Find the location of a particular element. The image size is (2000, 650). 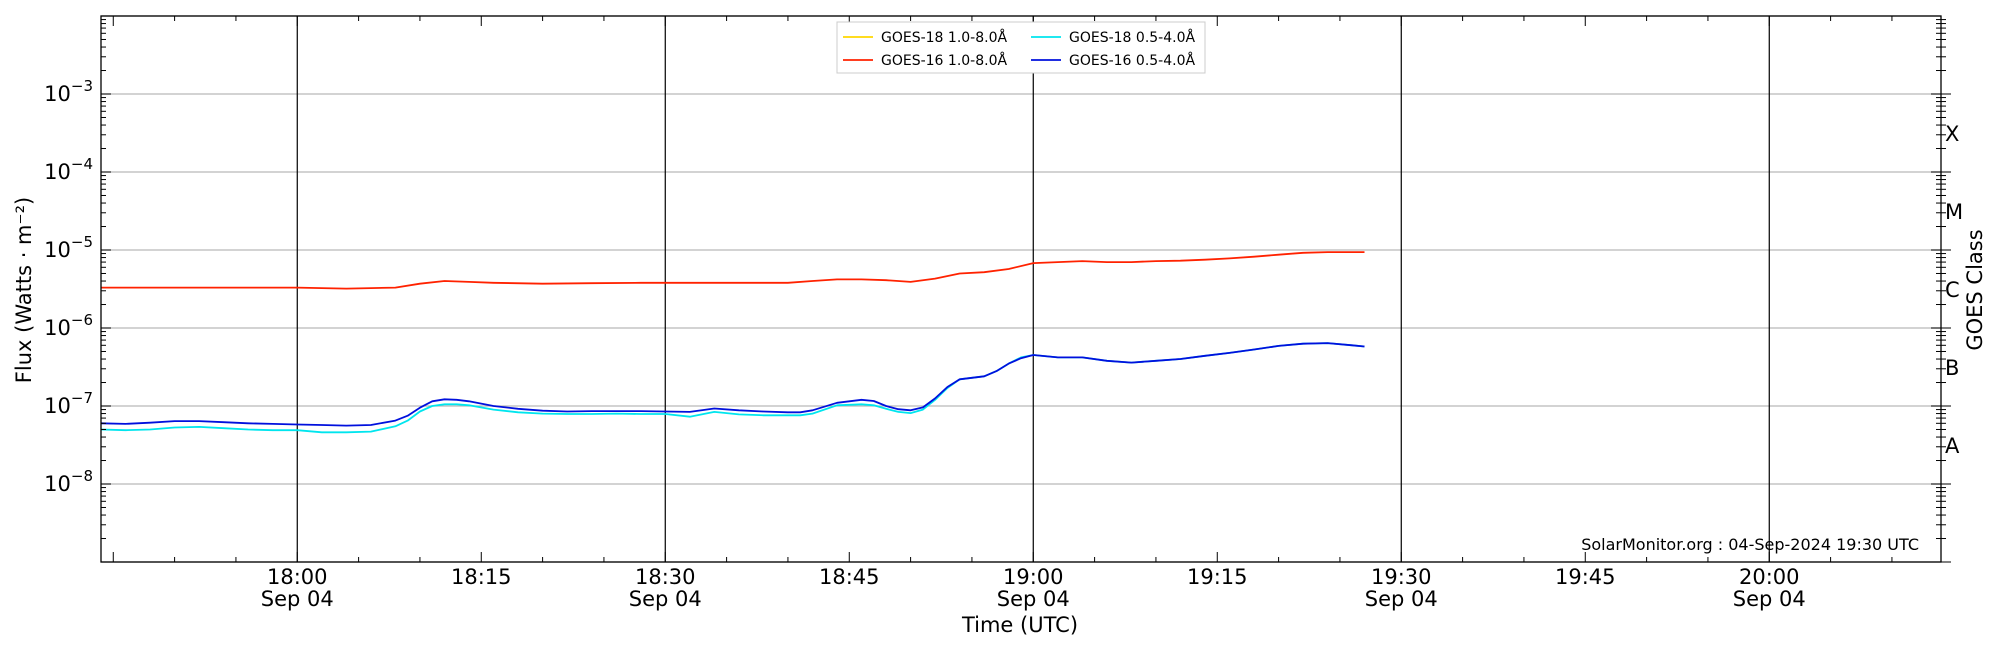

legend-box is located at coordinates (1021, 47).